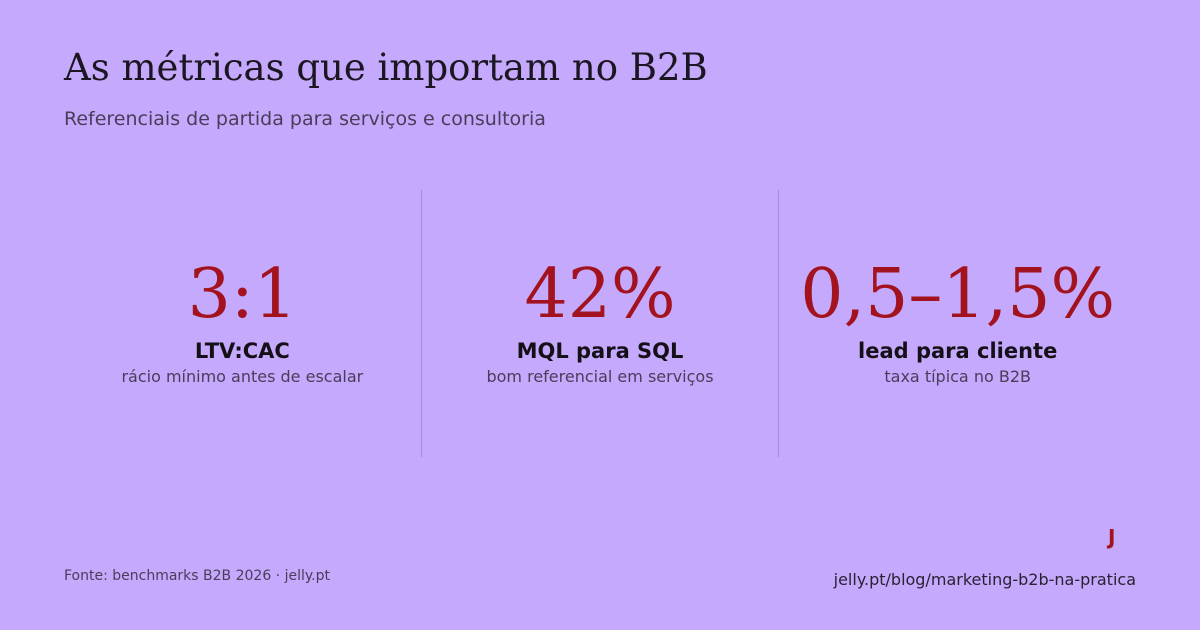 The height and width of the screenshot is (630, 1200). What do you see at coordinates (600, 376) in the screenshot?
I see `stat-note: bom referencial em serviços` at bounding box center [600, 376].